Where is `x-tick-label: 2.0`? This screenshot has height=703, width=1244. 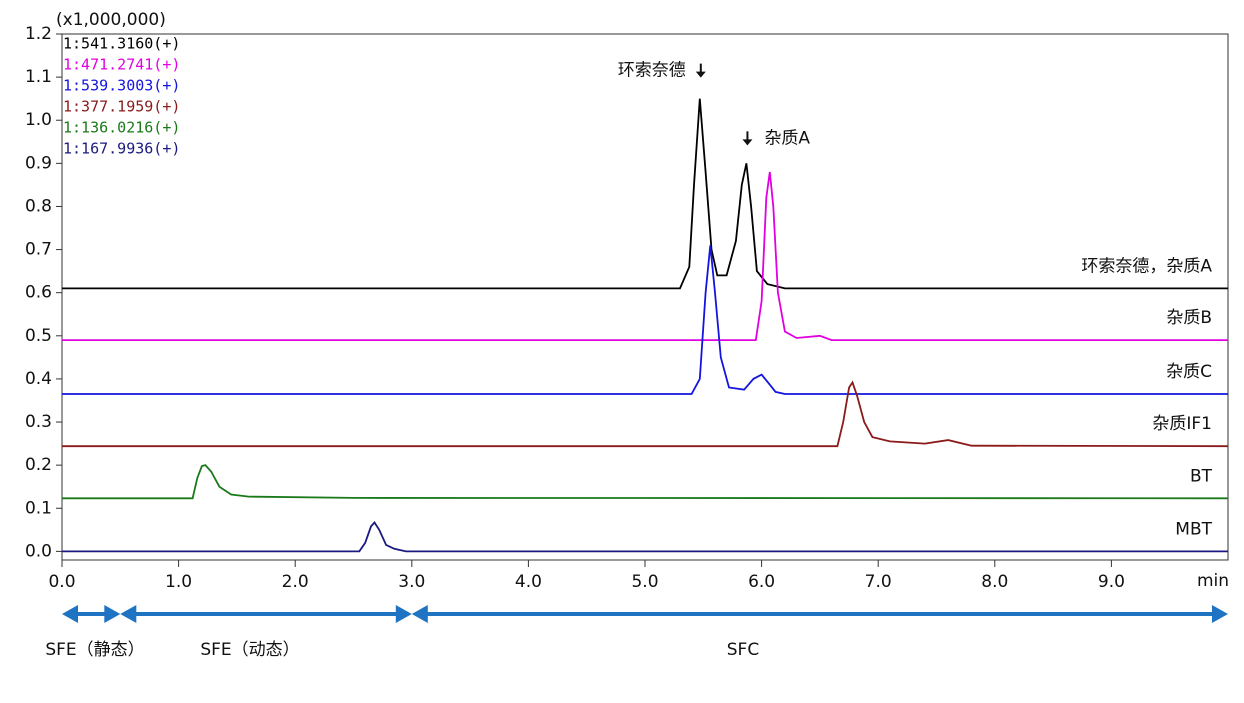
x-tick-label: 2.0 is located at coordinates (295, 582).